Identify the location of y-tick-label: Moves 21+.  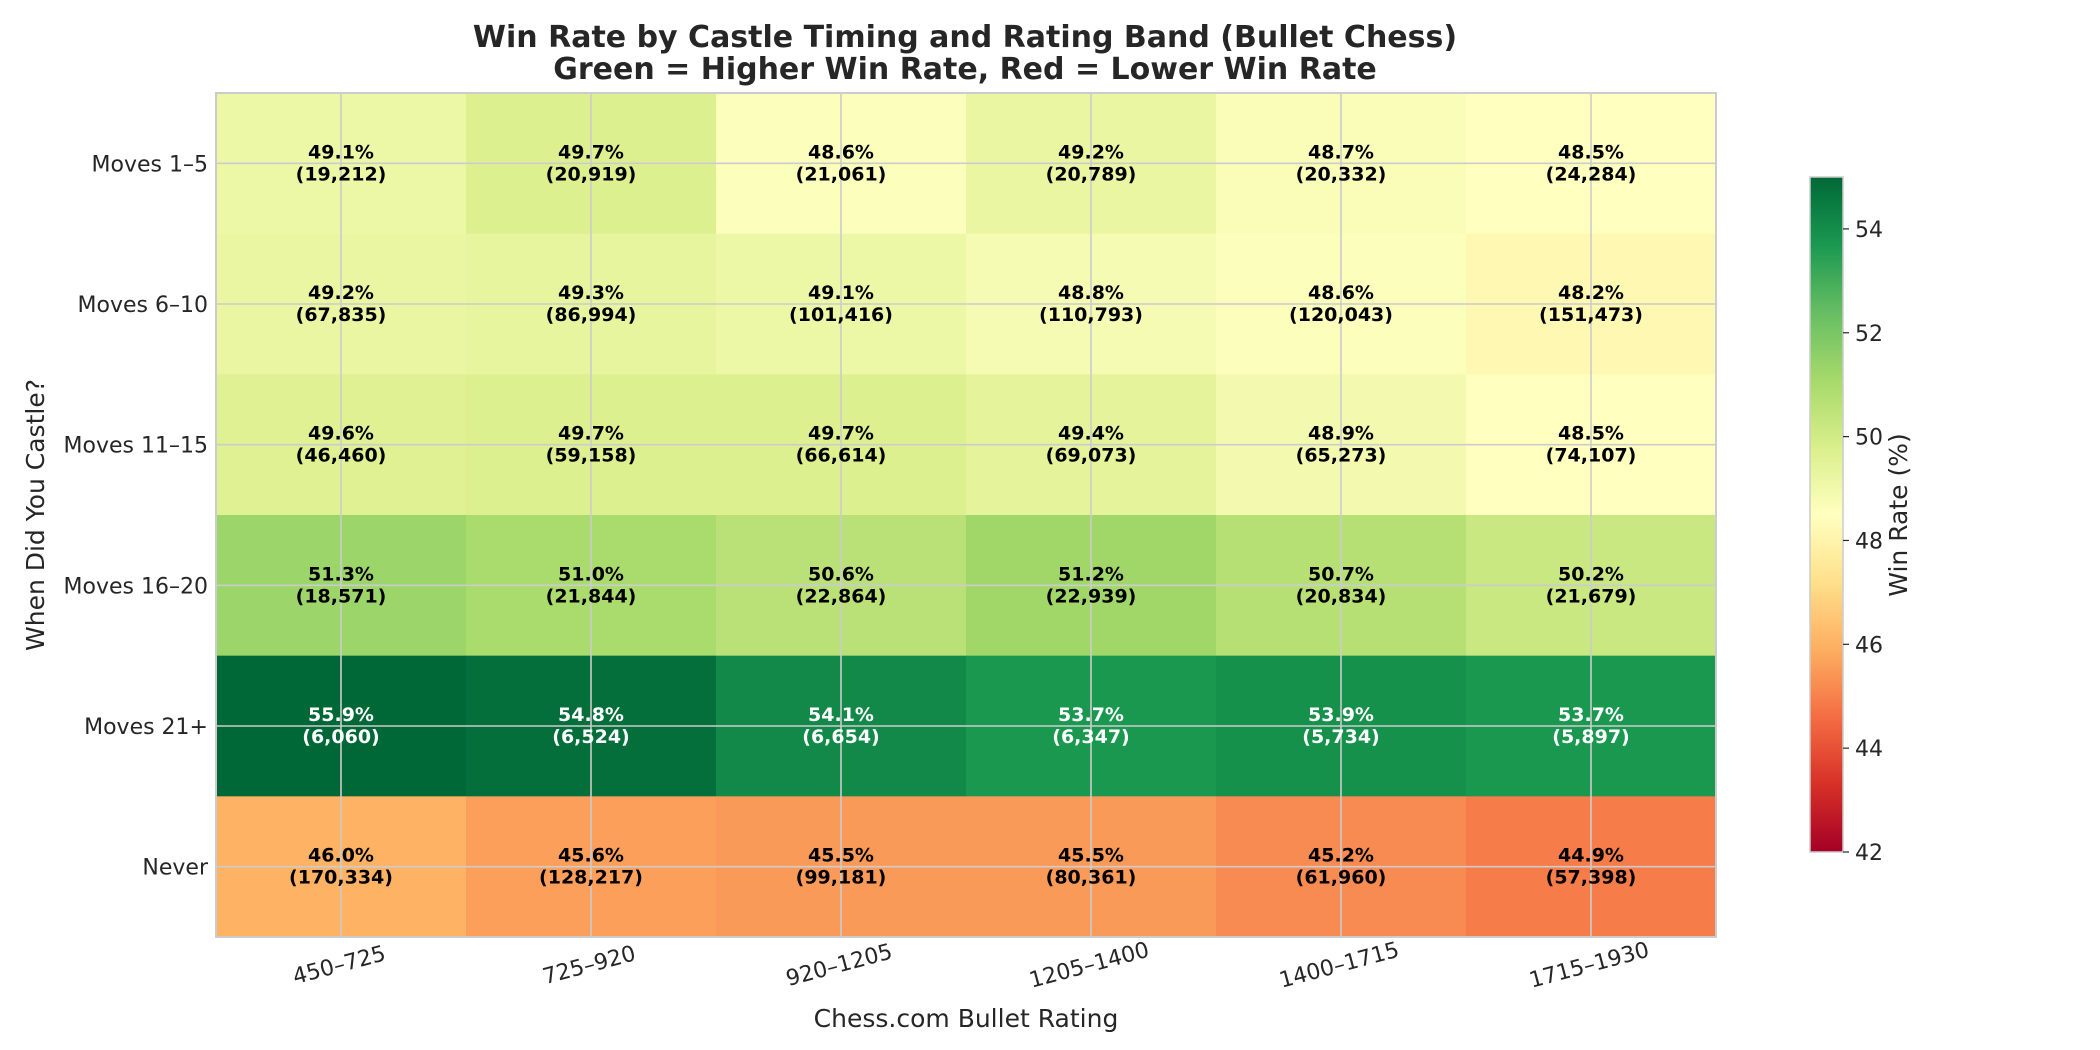
(146, 727).